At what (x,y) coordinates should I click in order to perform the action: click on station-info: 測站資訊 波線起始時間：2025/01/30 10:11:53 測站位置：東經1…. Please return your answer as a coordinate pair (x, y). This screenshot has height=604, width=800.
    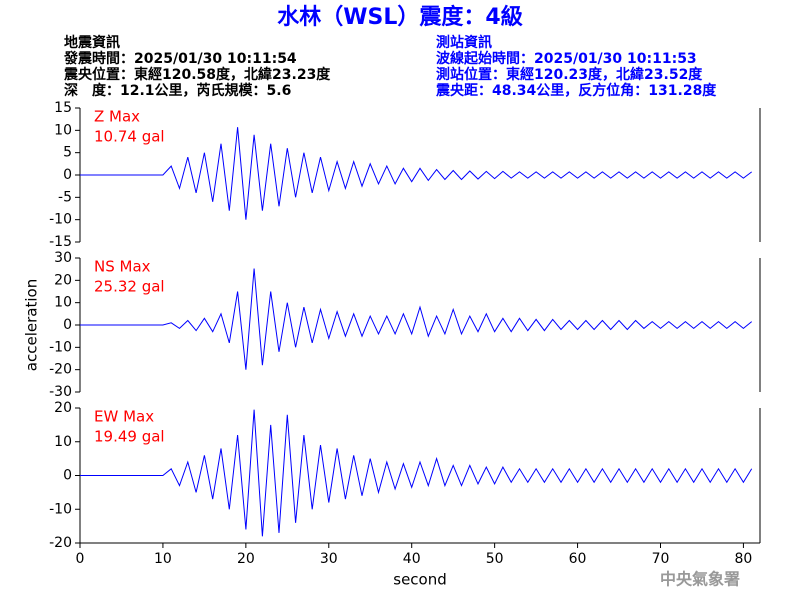
    Looking at the image, I should click on (576, 66).